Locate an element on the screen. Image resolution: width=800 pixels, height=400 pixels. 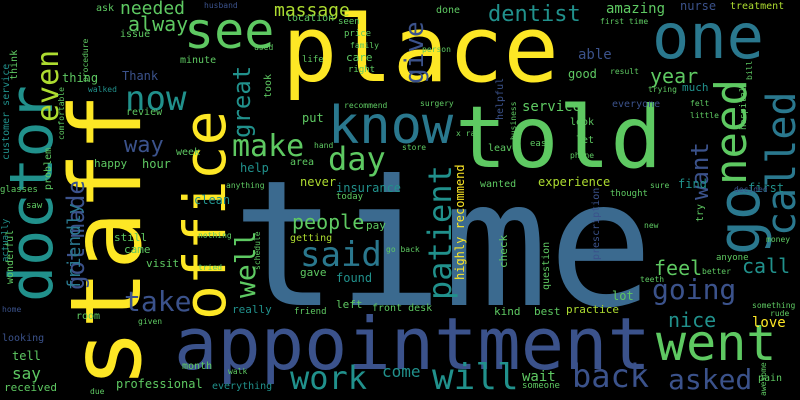
word-thank: Thank is located at coordinates (140, 76).